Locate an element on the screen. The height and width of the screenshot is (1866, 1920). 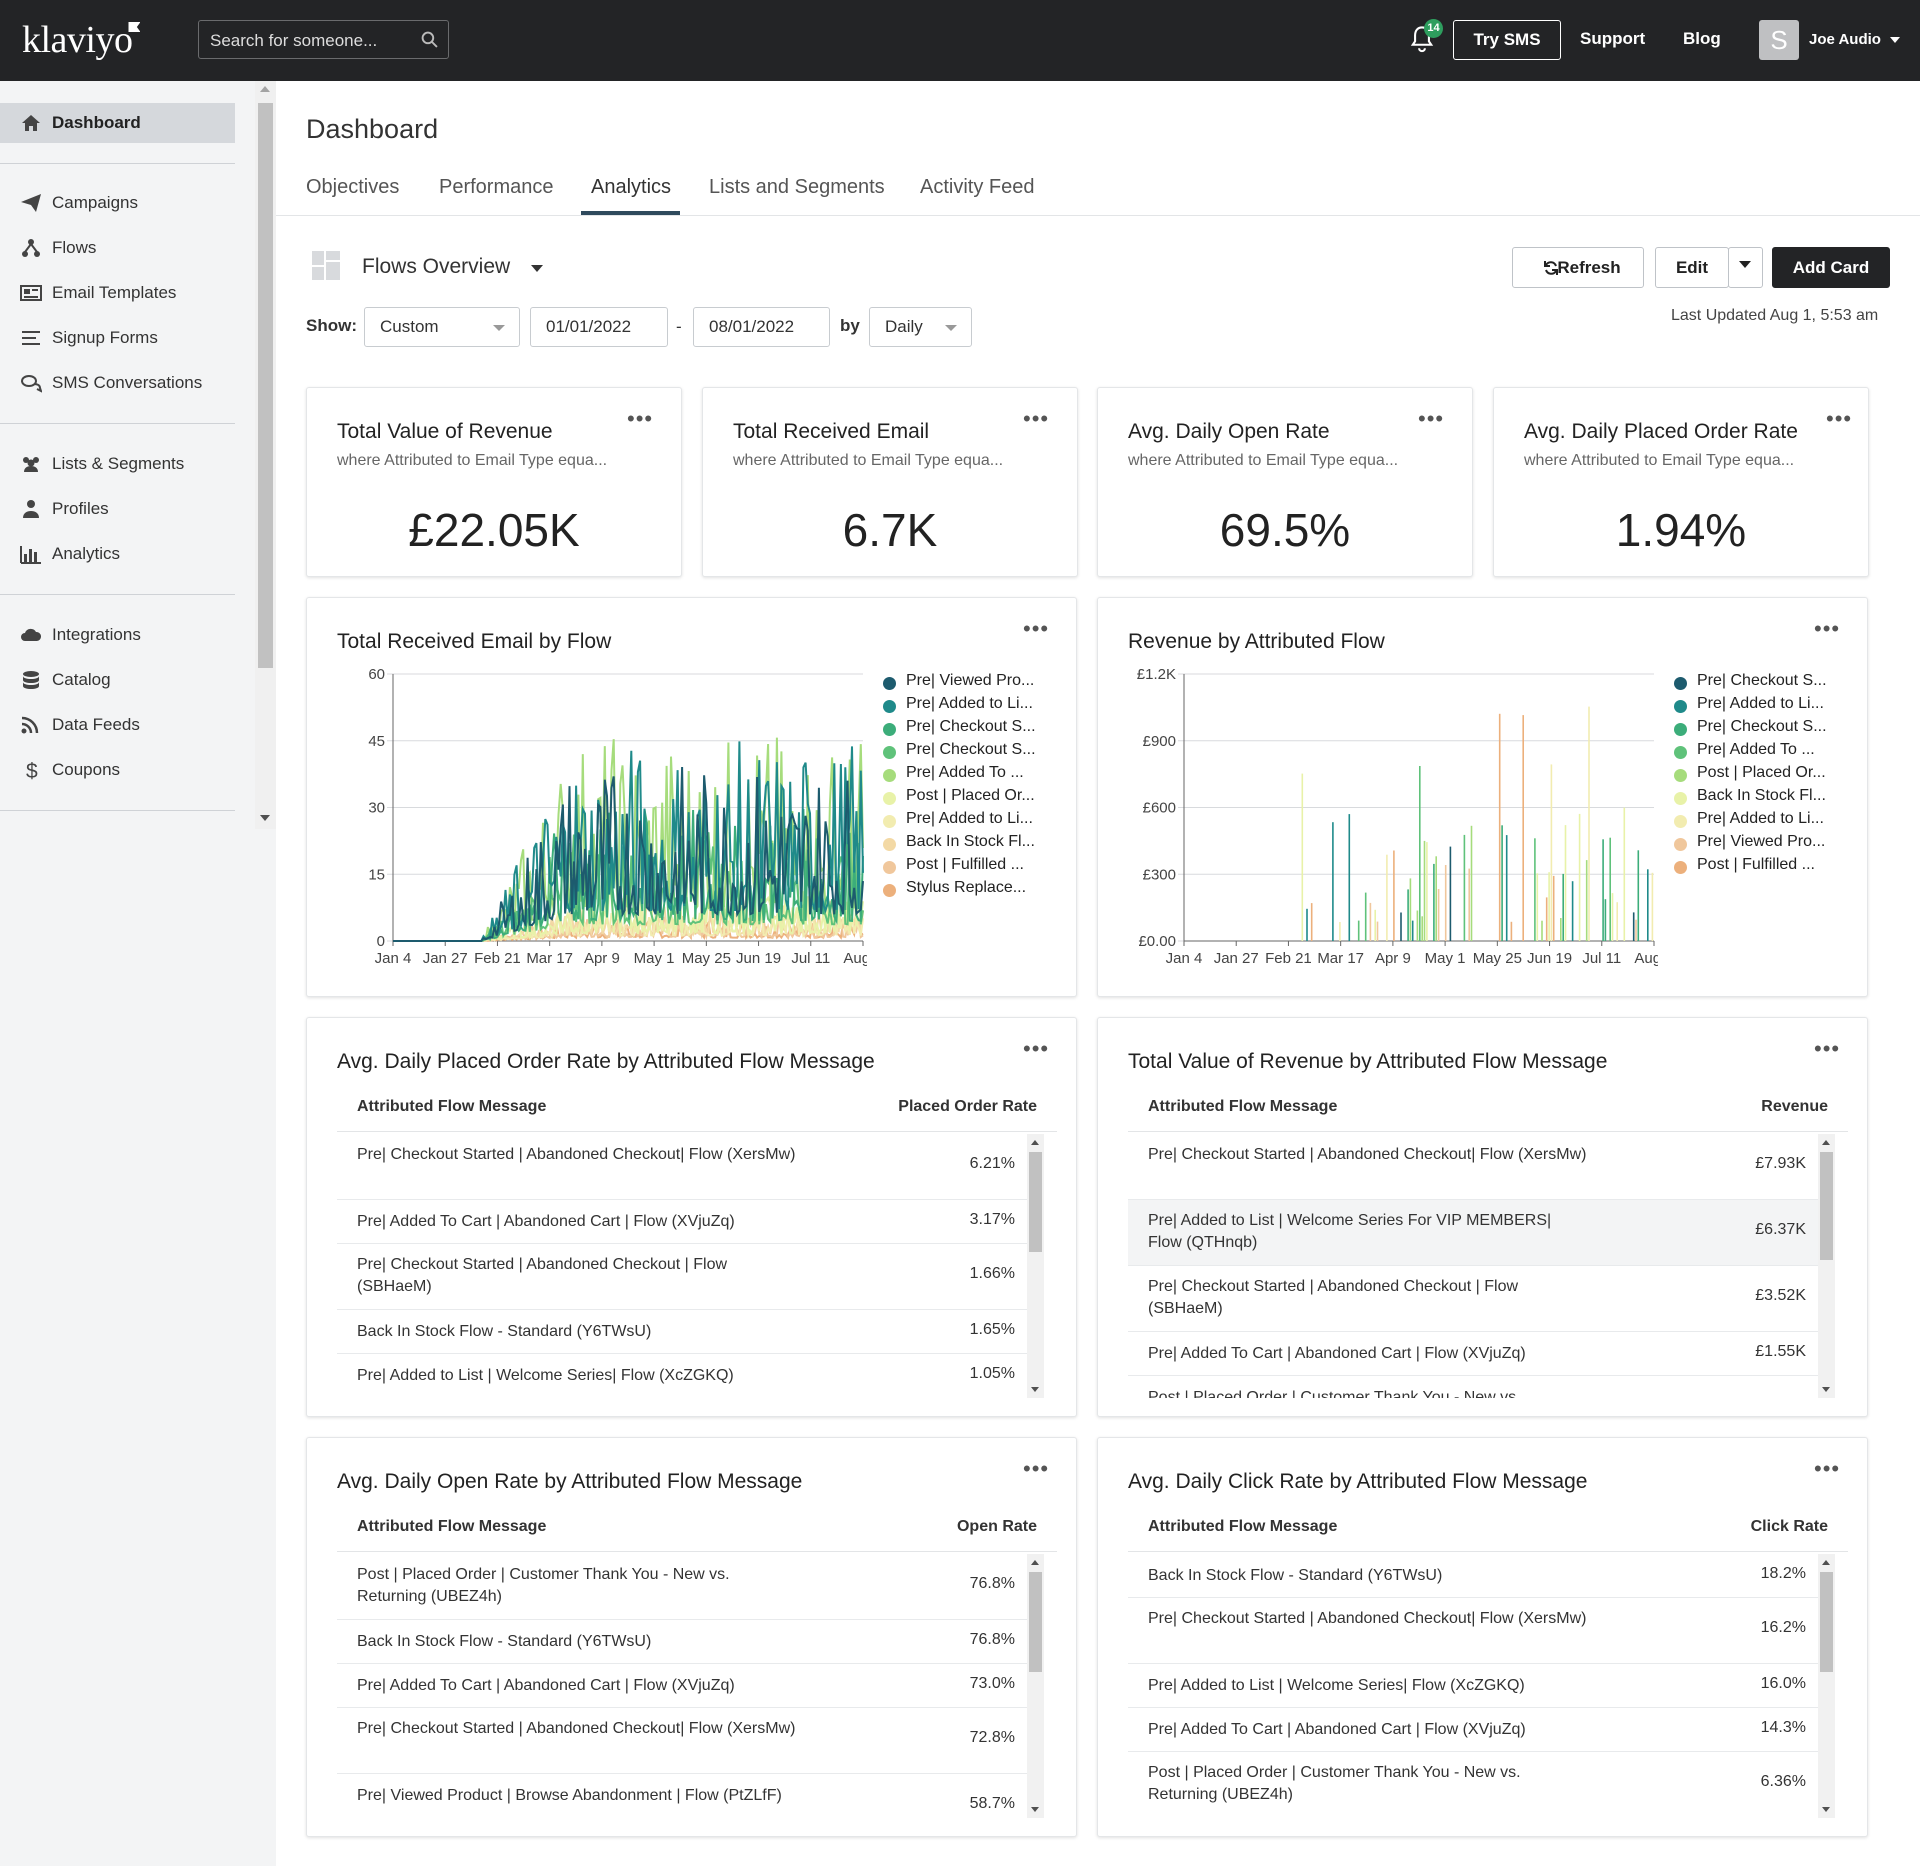
dashboard-selector: Flows Overview is located at coordinates (436, 266).